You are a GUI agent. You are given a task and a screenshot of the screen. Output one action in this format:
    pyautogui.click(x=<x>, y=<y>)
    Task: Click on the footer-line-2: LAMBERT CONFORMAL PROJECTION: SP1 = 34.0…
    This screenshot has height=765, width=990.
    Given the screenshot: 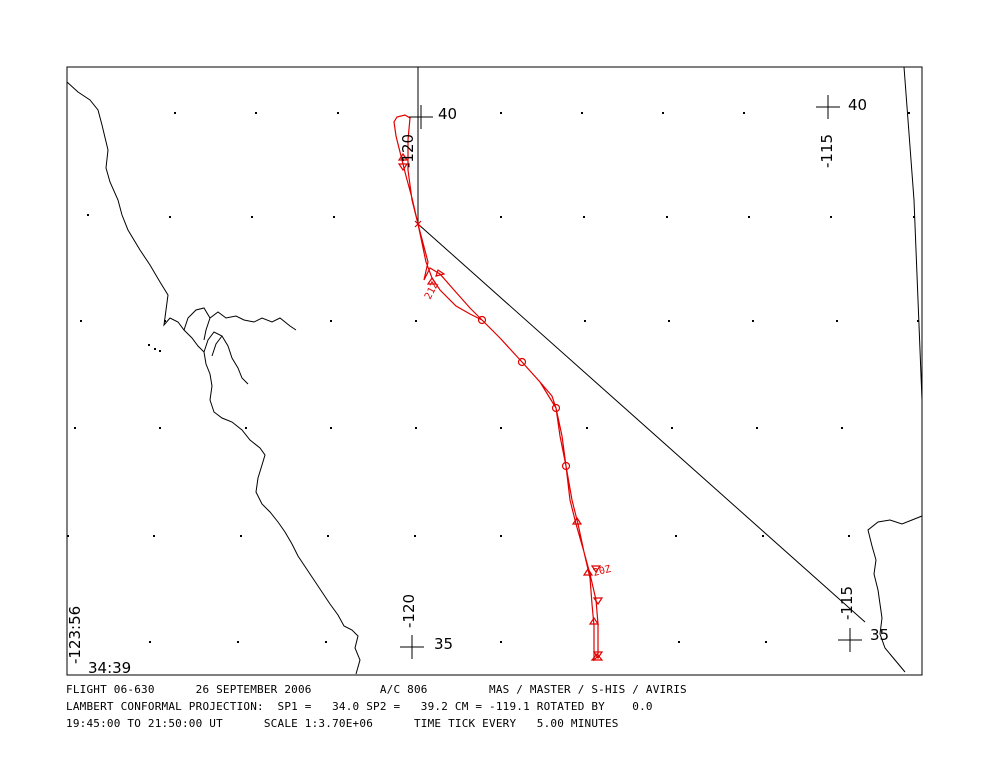 What is the action you would take?
    pyautogui.click(x=359, y=706)
    